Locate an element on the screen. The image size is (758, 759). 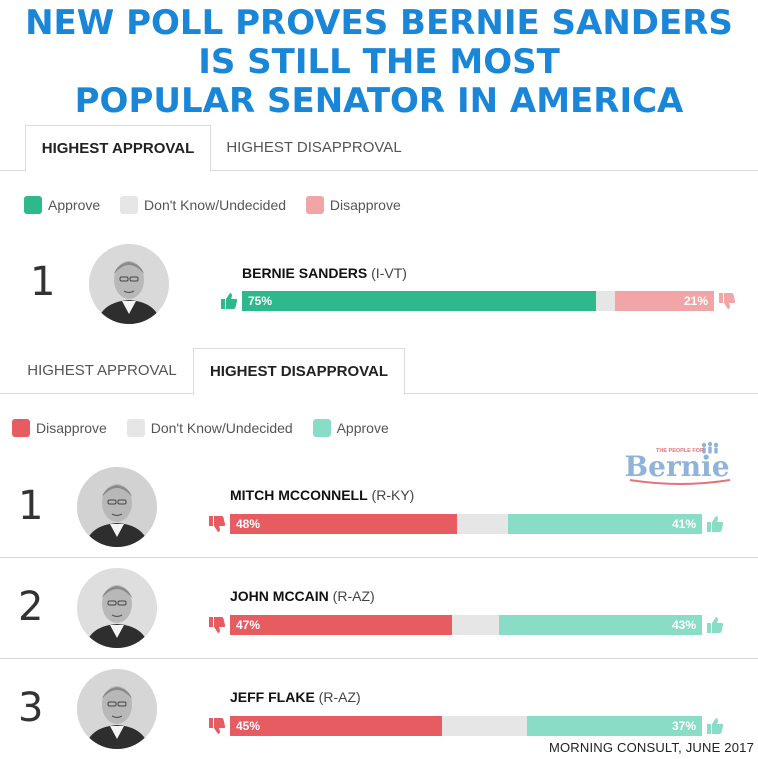
approve-segment-label: 41% is located at coordinates (683, 524).